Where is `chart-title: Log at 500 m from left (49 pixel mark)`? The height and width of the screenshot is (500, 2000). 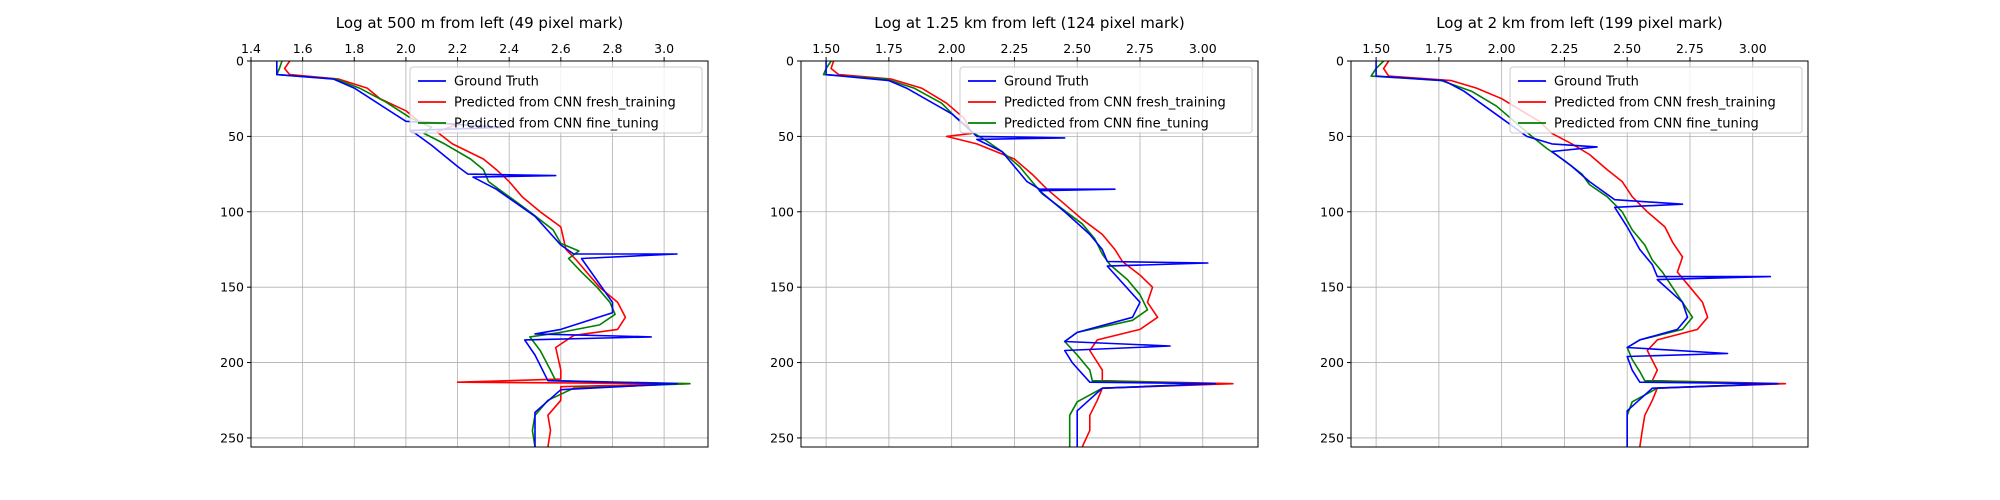 chart-title: Log at 500 m from left (49 pixel mark) is located at coordinates (479, 23).